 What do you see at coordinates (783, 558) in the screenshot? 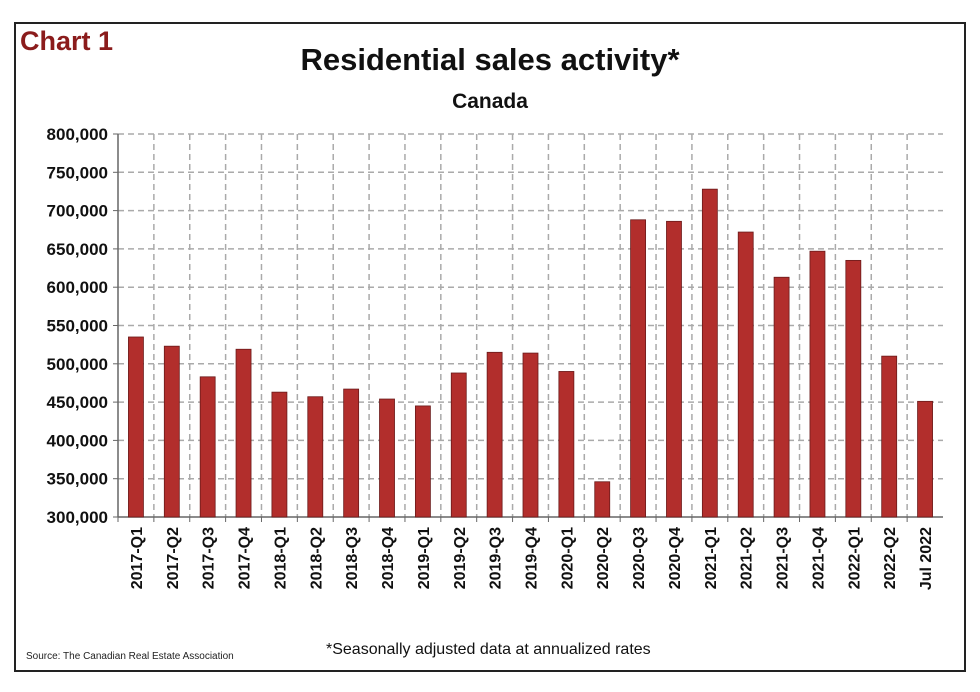
I see `x-tick-label: 2021-Q3` at bounding box center [783, 558].